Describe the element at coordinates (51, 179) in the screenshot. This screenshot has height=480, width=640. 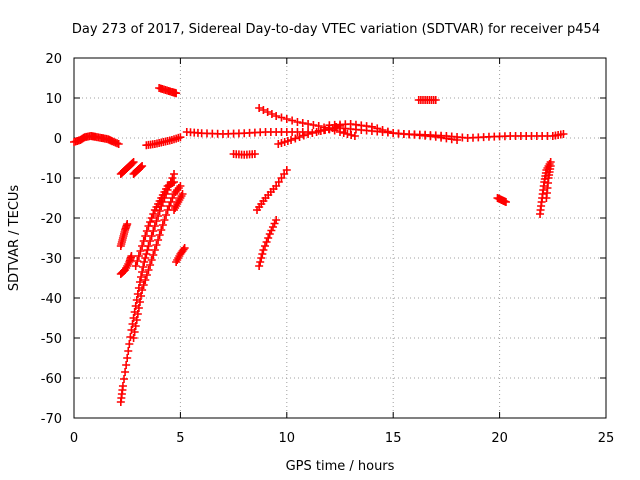
I see `y-tick-label: -10` at that location.